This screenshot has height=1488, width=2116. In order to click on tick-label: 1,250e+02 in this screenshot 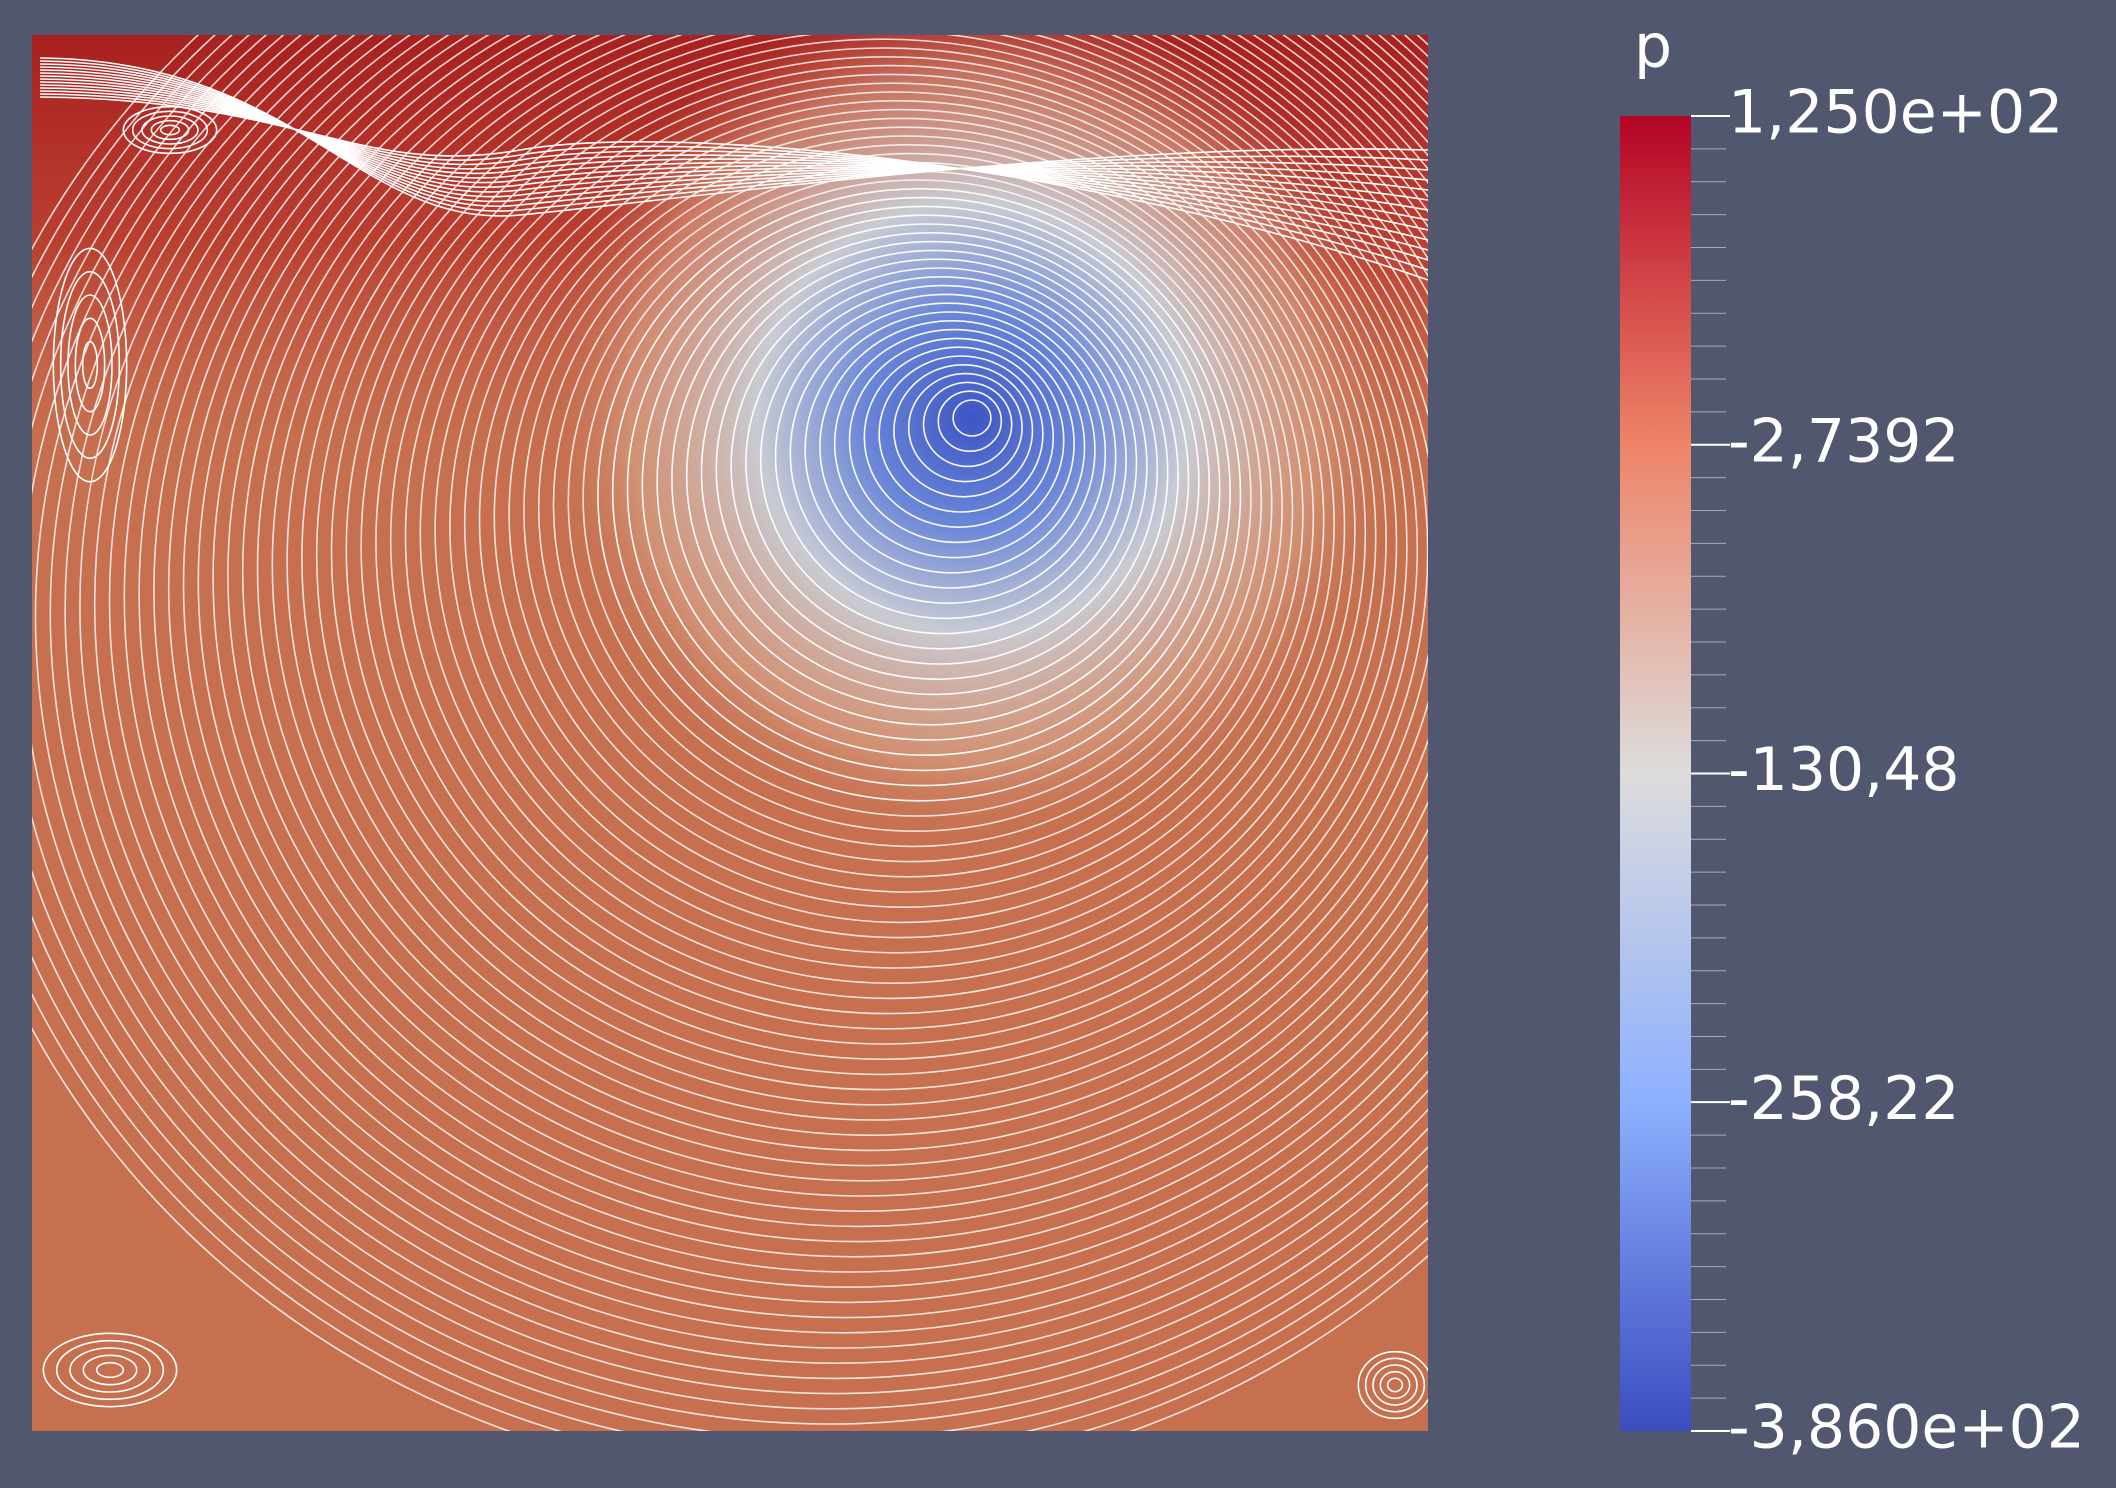, I will do `click(1895, 113)`.